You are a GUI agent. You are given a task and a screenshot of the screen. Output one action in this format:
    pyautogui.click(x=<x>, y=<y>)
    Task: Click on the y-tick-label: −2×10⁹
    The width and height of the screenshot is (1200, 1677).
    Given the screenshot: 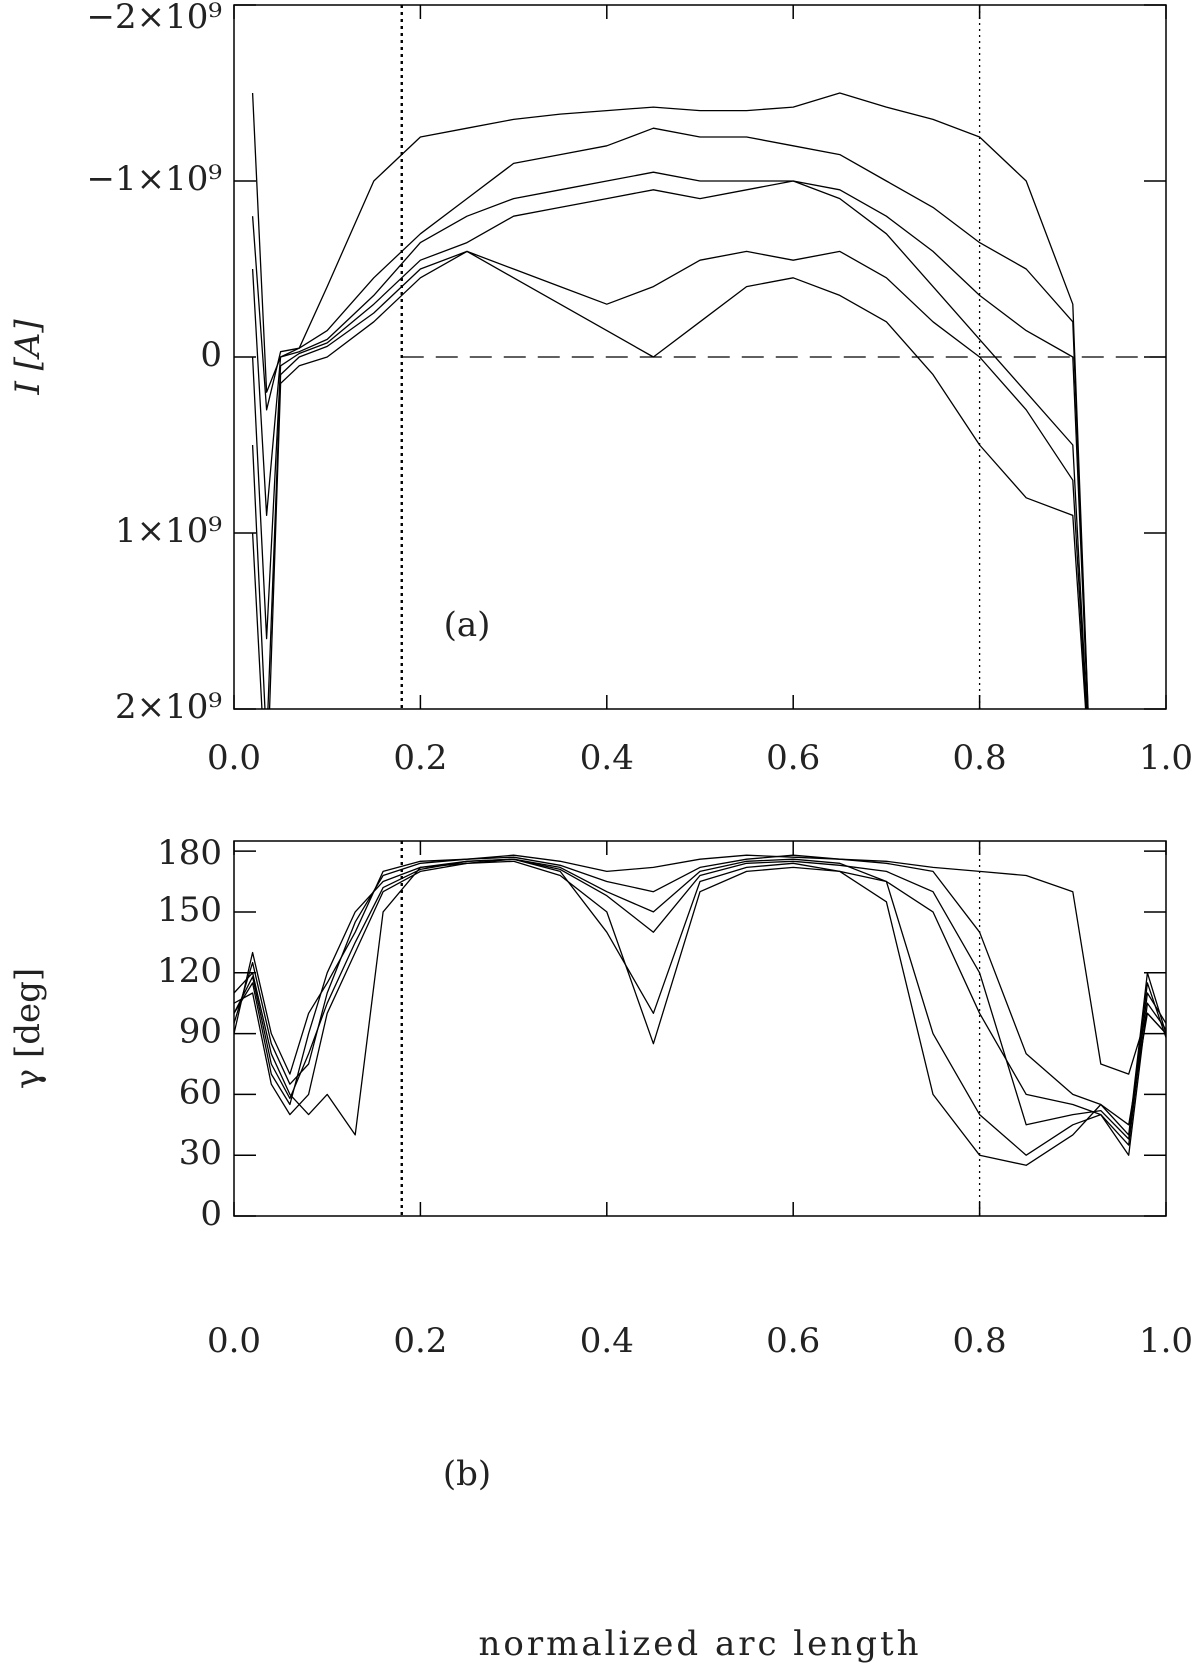 What is the action you would take?
    pyautogui.click(x=154, y=18)
    